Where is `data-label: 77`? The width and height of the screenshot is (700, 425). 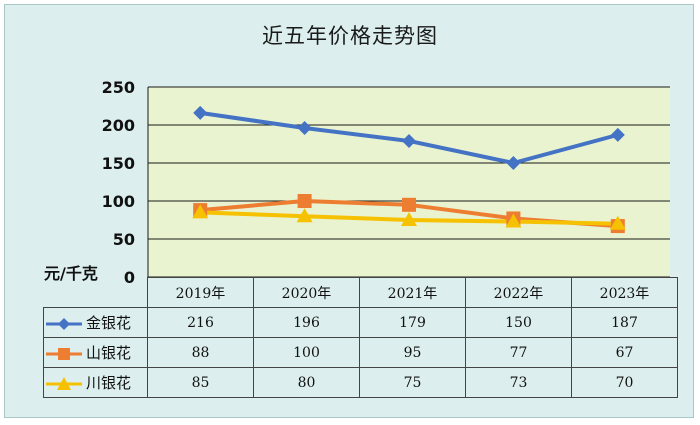 data-label: 77 is located at coordinates (518, 352).